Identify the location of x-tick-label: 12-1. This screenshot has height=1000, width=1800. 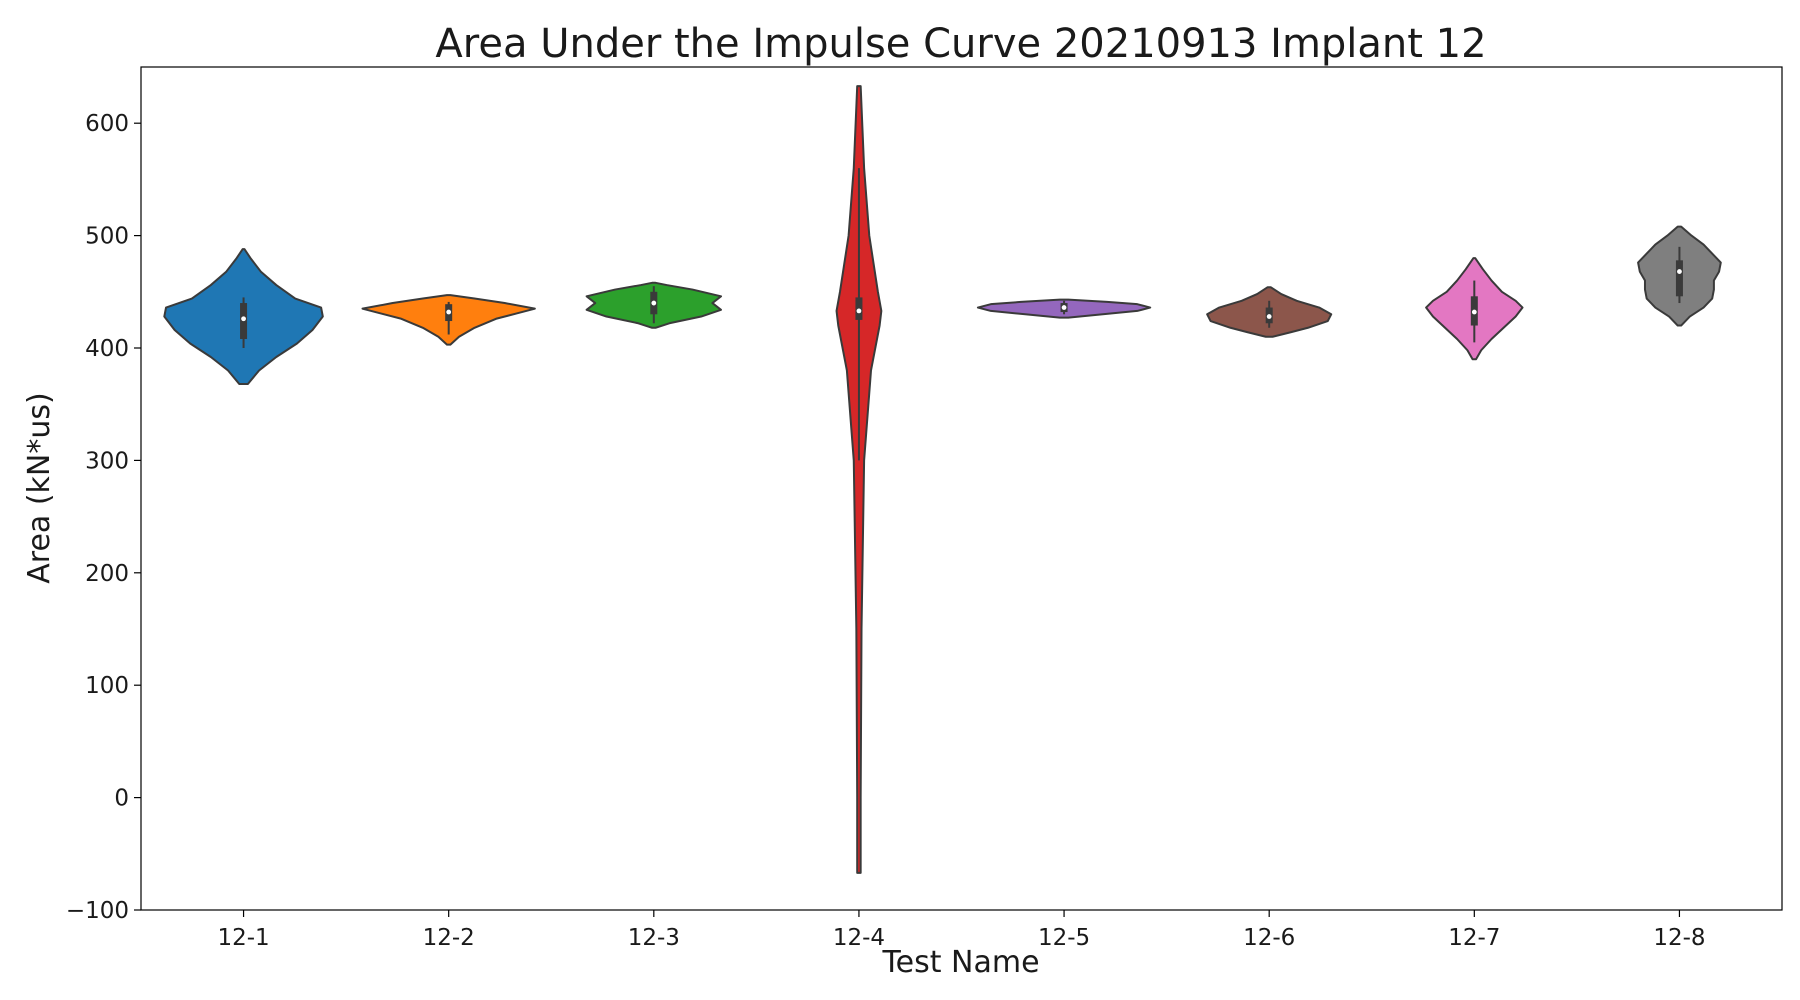
(243, 938).